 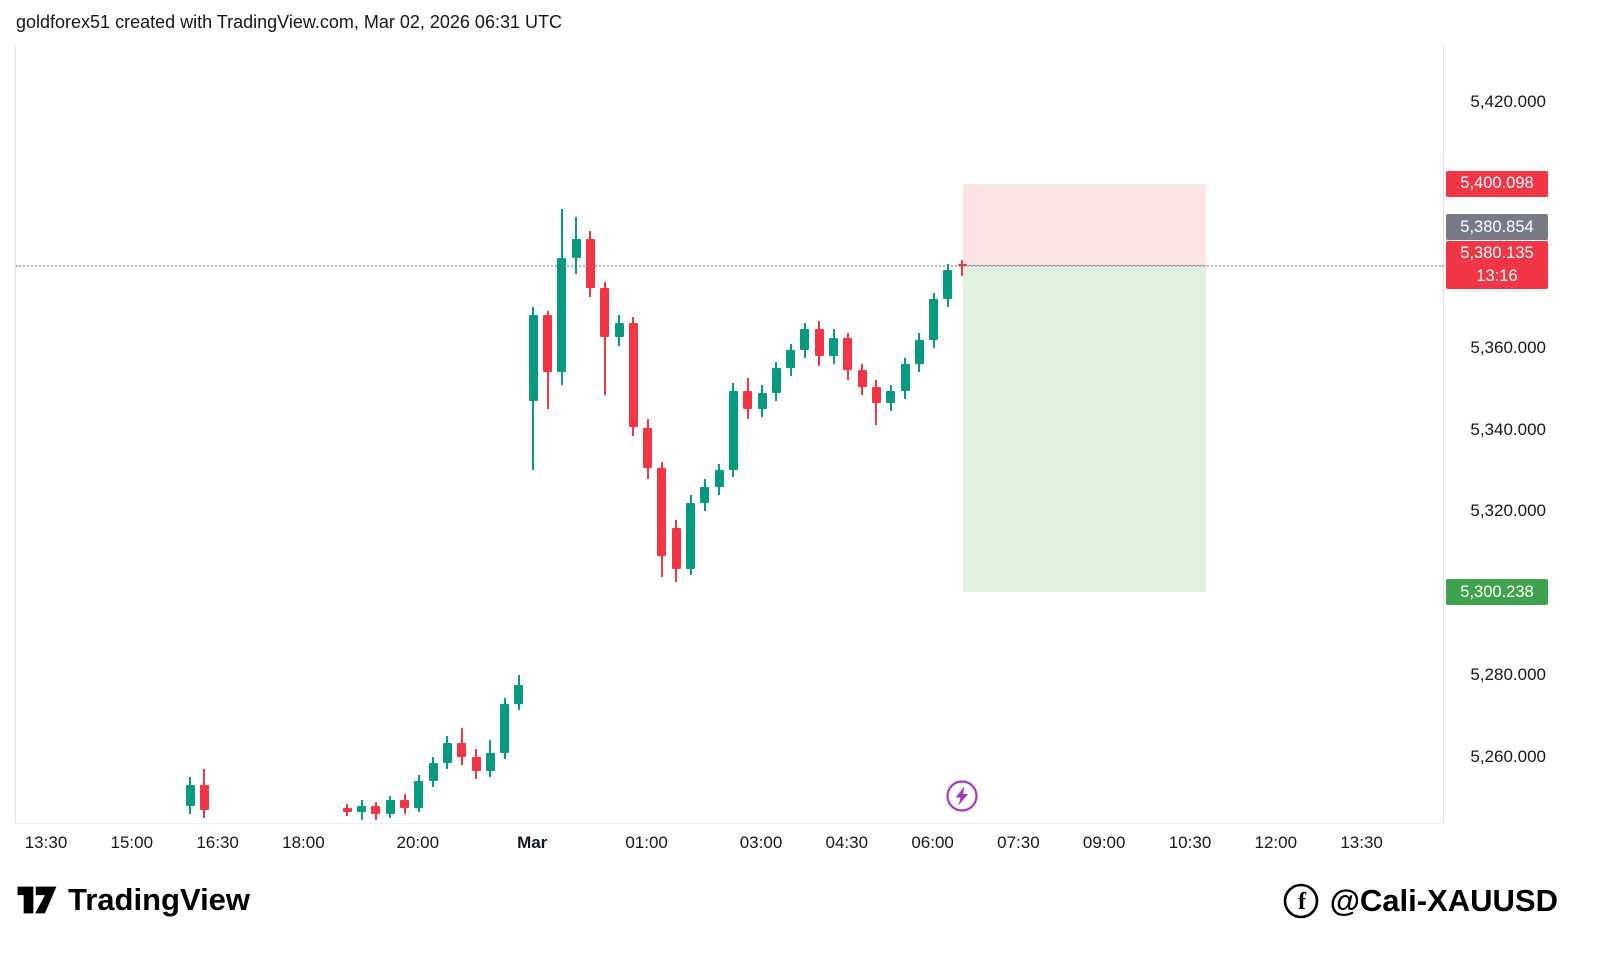 I want to click on price-axis-label: 5,320.000, so click(x=1508, y=511).